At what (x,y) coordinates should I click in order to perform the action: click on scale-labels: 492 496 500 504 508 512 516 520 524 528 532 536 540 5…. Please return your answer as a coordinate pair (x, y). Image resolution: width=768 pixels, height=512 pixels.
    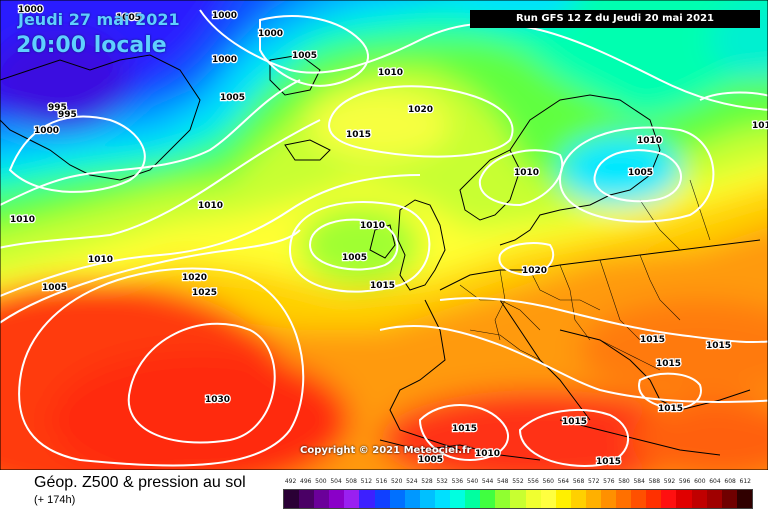
    Looking at the image, I should click on (518, 483).